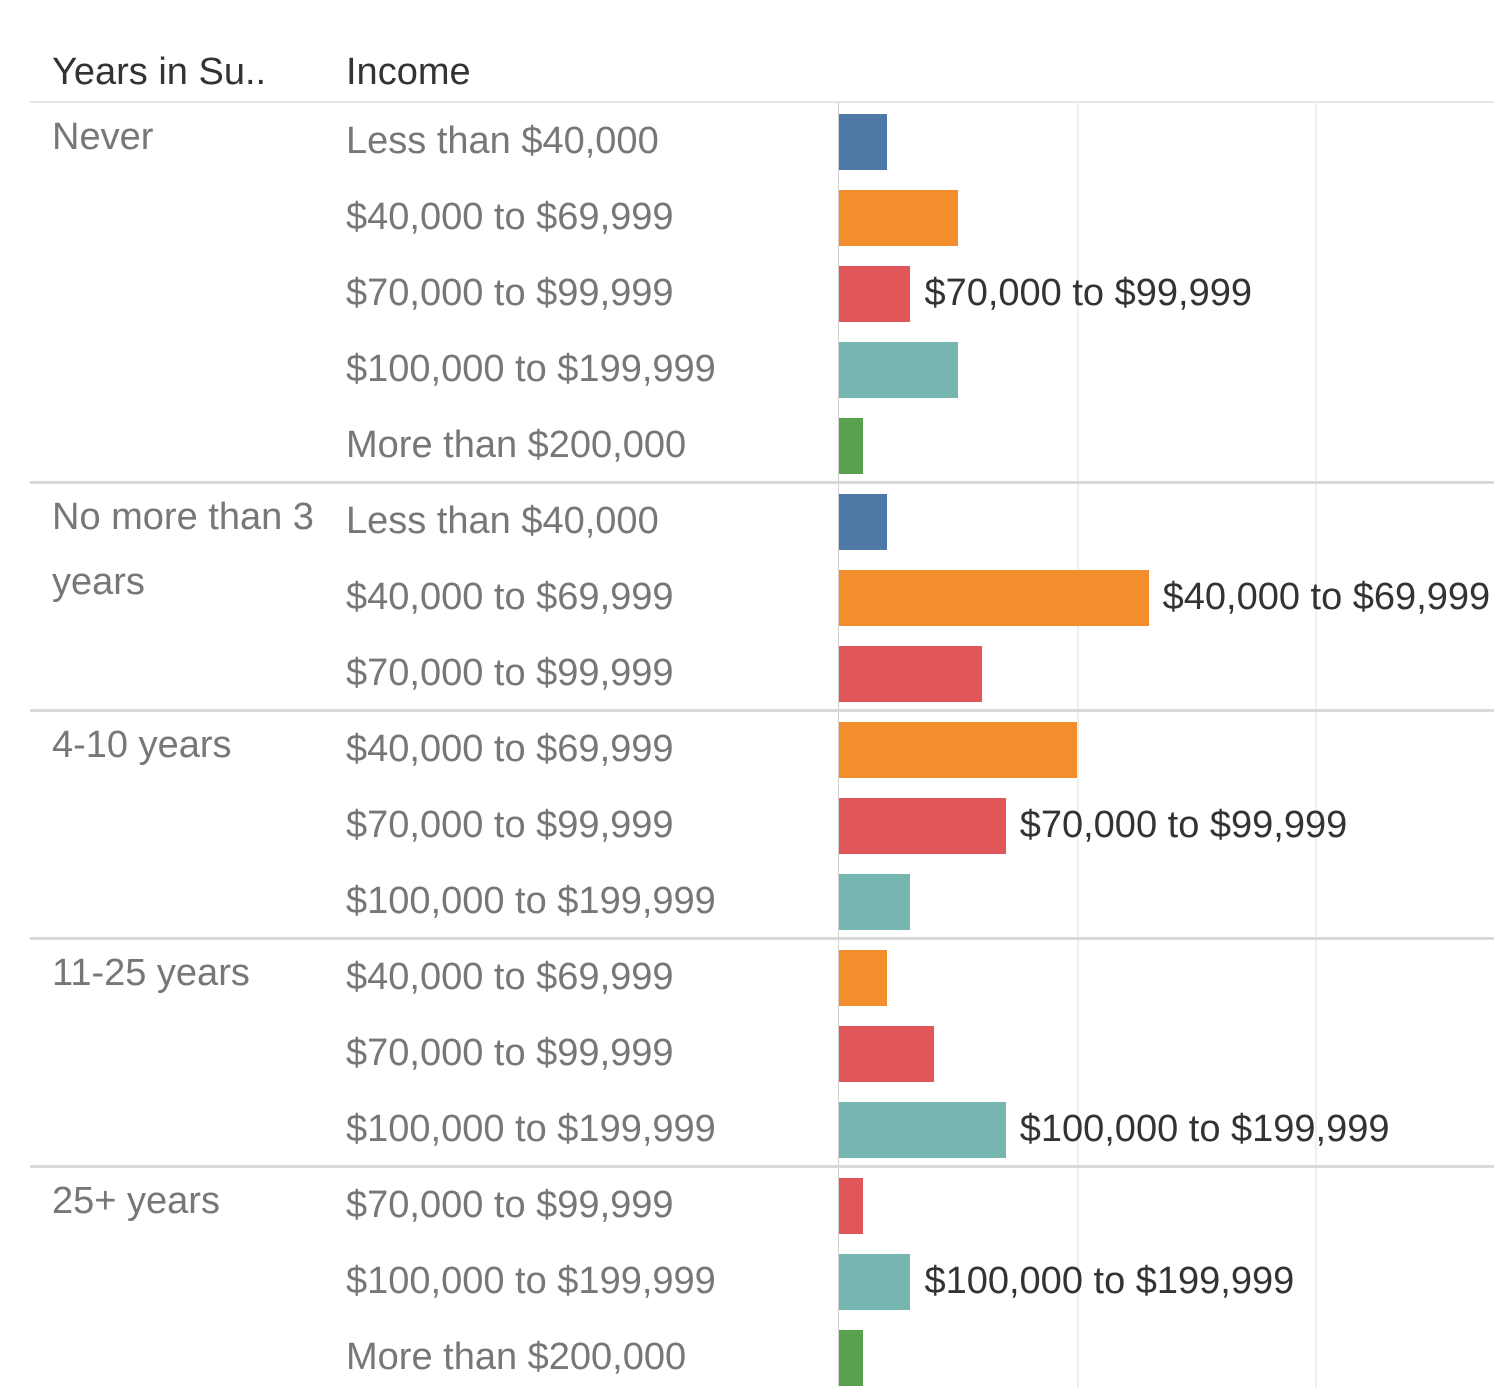  Describe the element at coordinates (183, 549) in the screenshot. I see `group-label: No more than 3 years` at that location.